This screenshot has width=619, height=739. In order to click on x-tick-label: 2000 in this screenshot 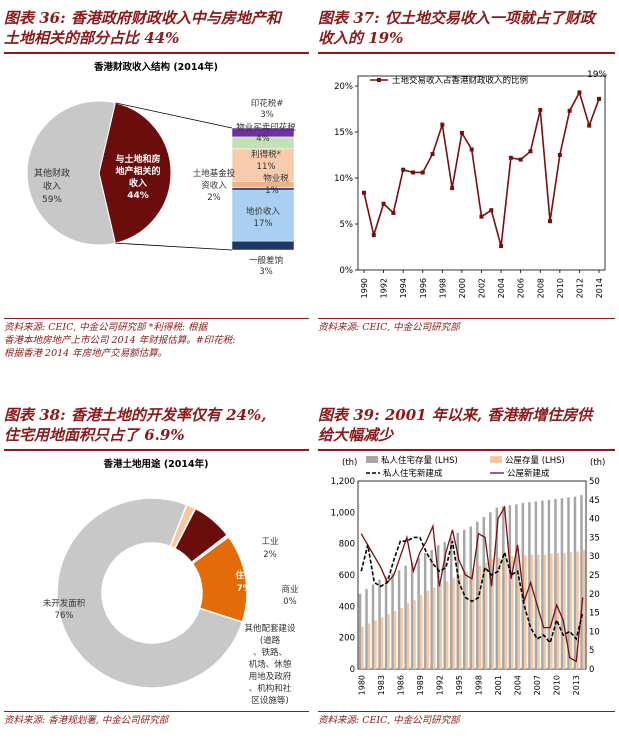, I will do `click(462, 288)`.